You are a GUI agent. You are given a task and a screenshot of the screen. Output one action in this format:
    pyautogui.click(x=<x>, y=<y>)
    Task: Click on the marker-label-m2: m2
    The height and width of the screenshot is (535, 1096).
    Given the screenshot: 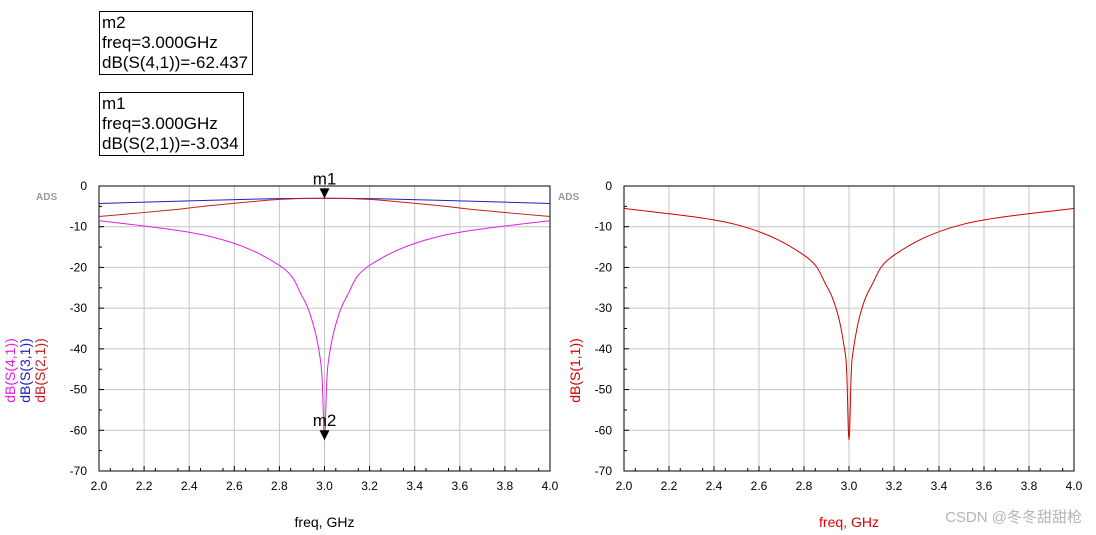 What is the action you would take?
    pyautogui.click(x=325, y=420)
    